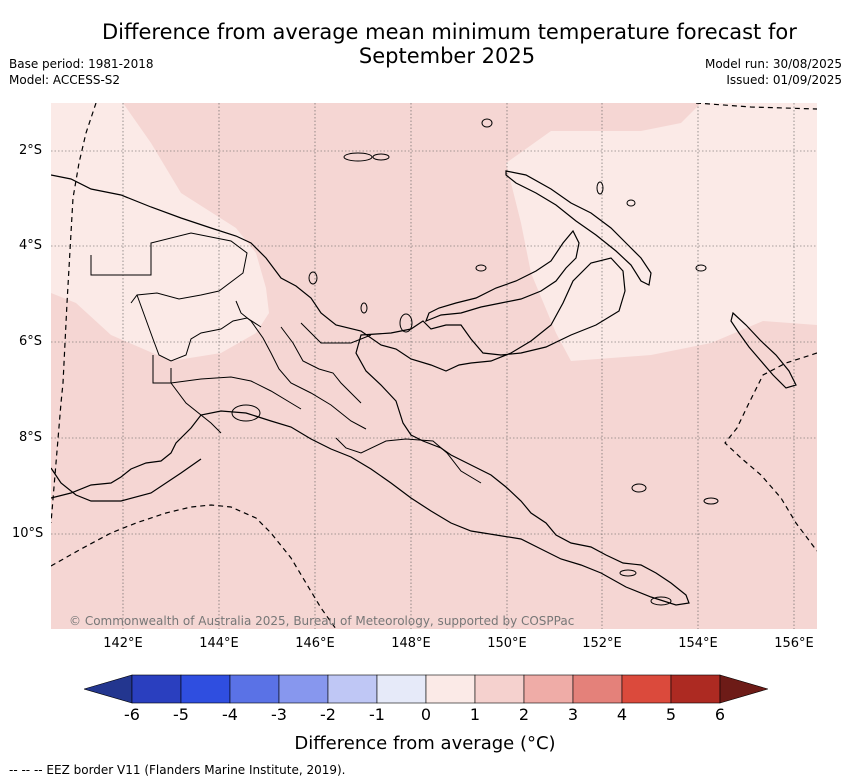 The height and width of the screenshot is (781, 850). What do you see at coordinates (671, 714) in the screenshot?
I see `colorbar-tick-label: 5` at bounding box center [671, 714].